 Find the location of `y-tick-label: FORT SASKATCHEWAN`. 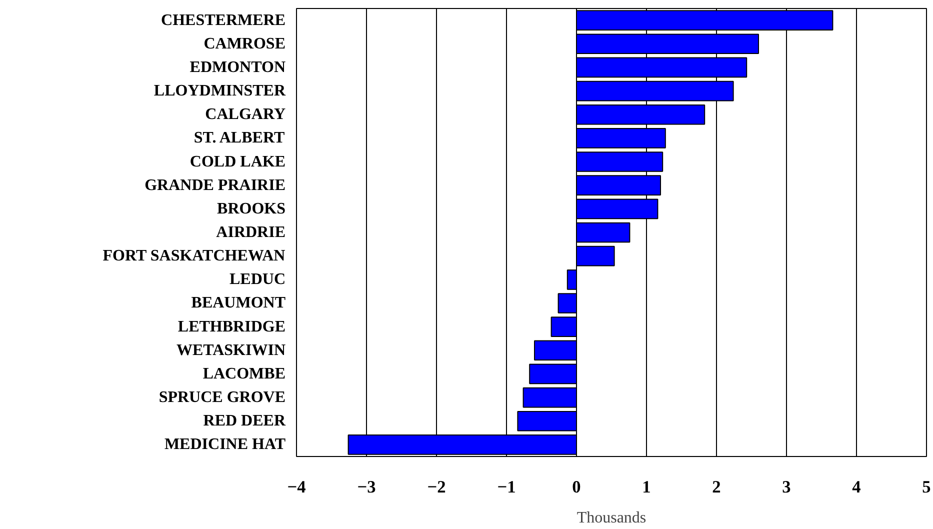

y-tick-label: FORT SASKATCHEWAN is located at coordinates (194, 256).